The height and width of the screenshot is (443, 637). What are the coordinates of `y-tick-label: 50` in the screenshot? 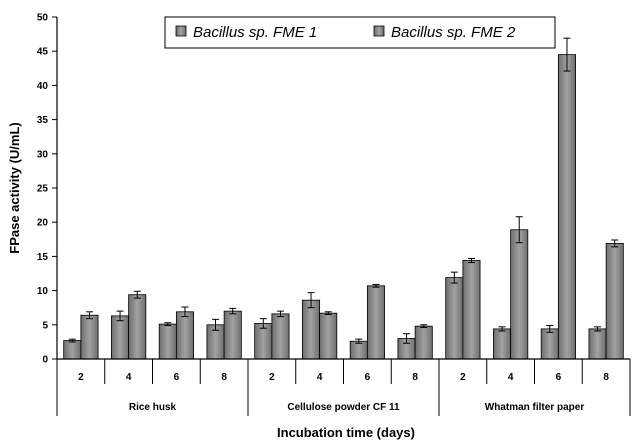 It's located at (43, 18).